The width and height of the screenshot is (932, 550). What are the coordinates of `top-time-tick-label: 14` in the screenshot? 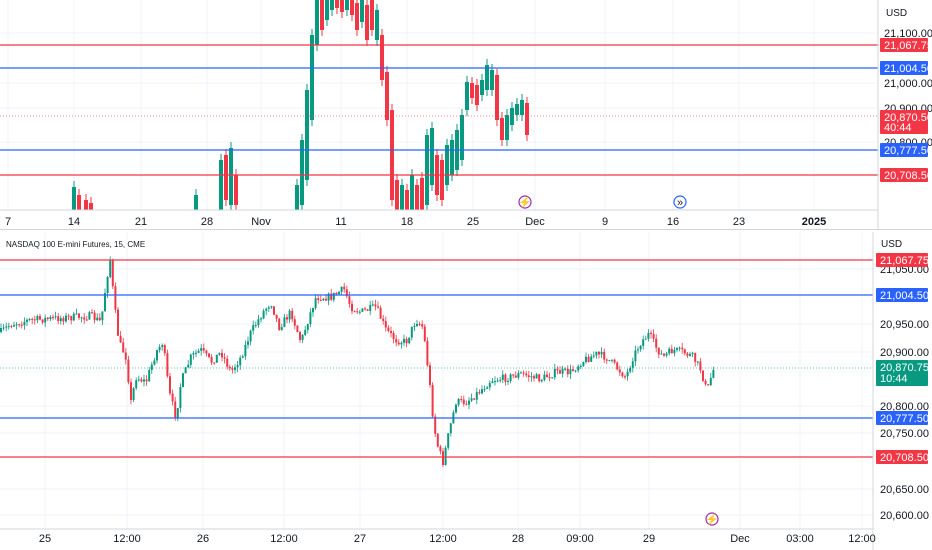 It's located at (74, 222).